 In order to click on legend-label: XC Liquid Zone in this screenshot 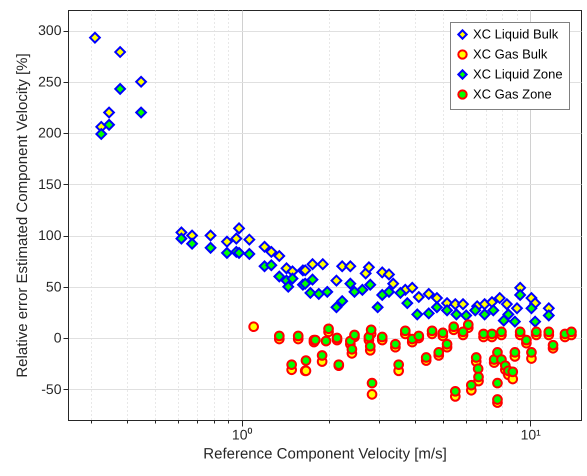, I will do `click(518, 74)`.